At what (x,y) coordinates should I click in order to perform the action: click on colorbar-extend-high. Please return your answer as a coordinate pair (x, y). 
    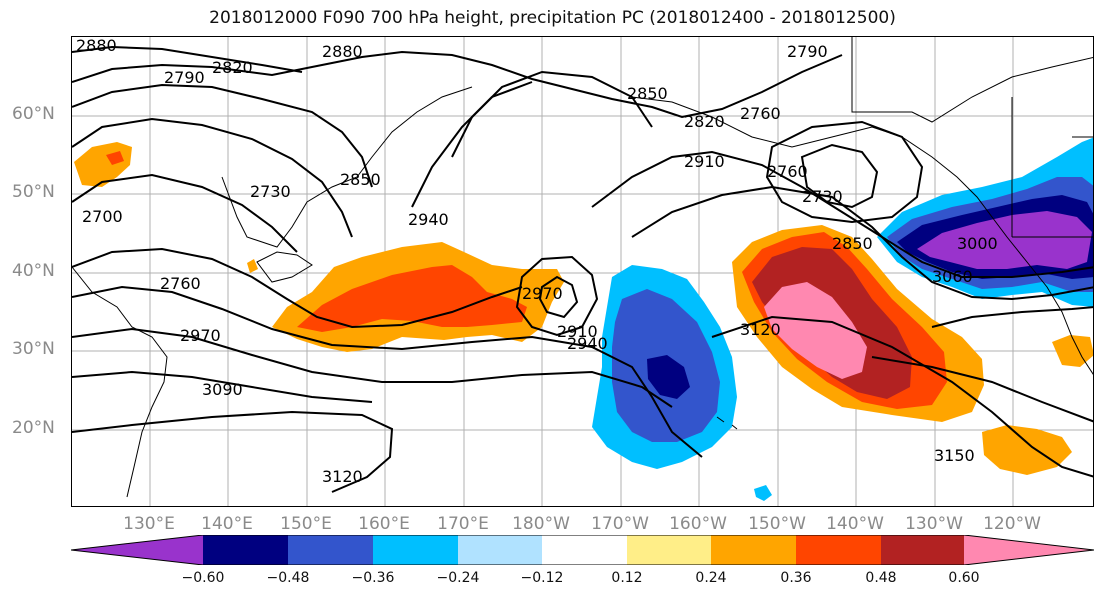
    Looking at the image, I should click on (1029, 550).